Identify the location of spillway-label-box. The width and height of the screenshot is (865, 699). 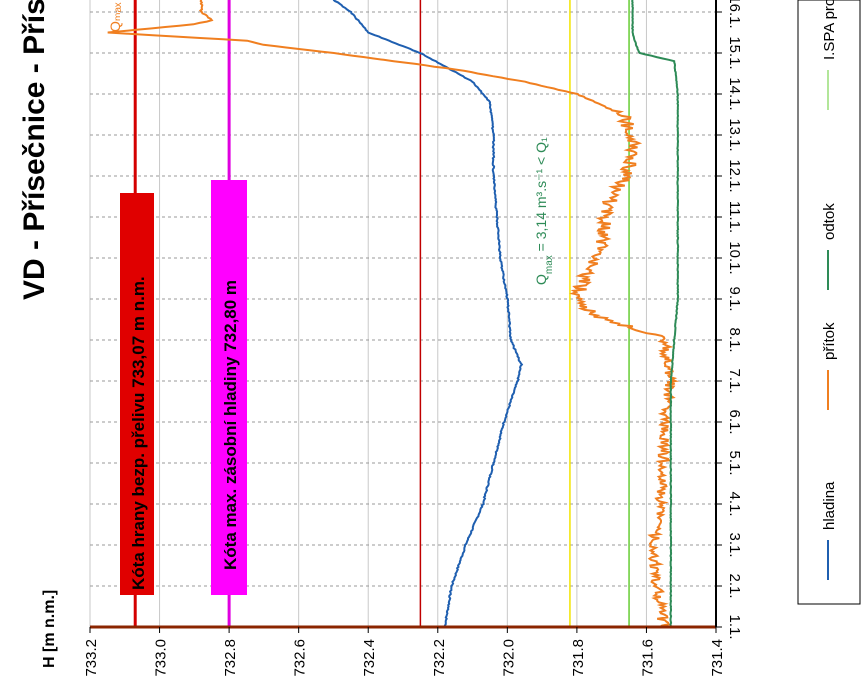
(137, 394).